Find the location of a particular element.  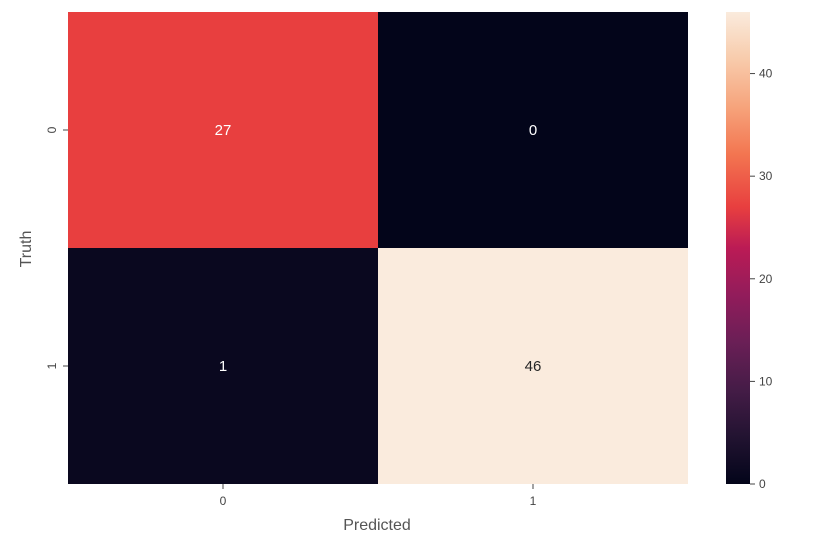

y-tick-label: 0 is located at coordinates (52, 129).